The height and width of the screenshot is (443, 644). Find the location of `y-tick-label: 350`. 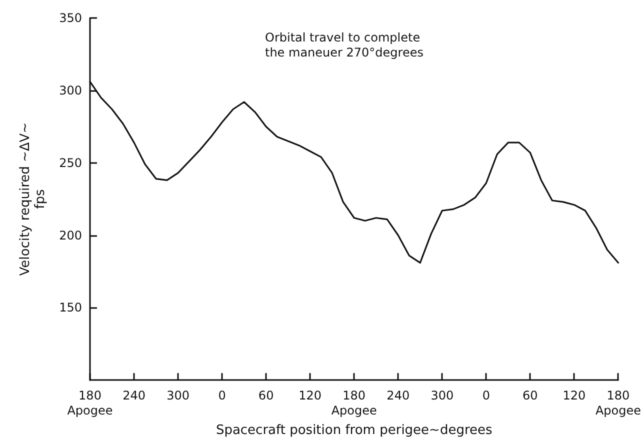

y-tick-label: 350 is located at coordinates (70, 18).